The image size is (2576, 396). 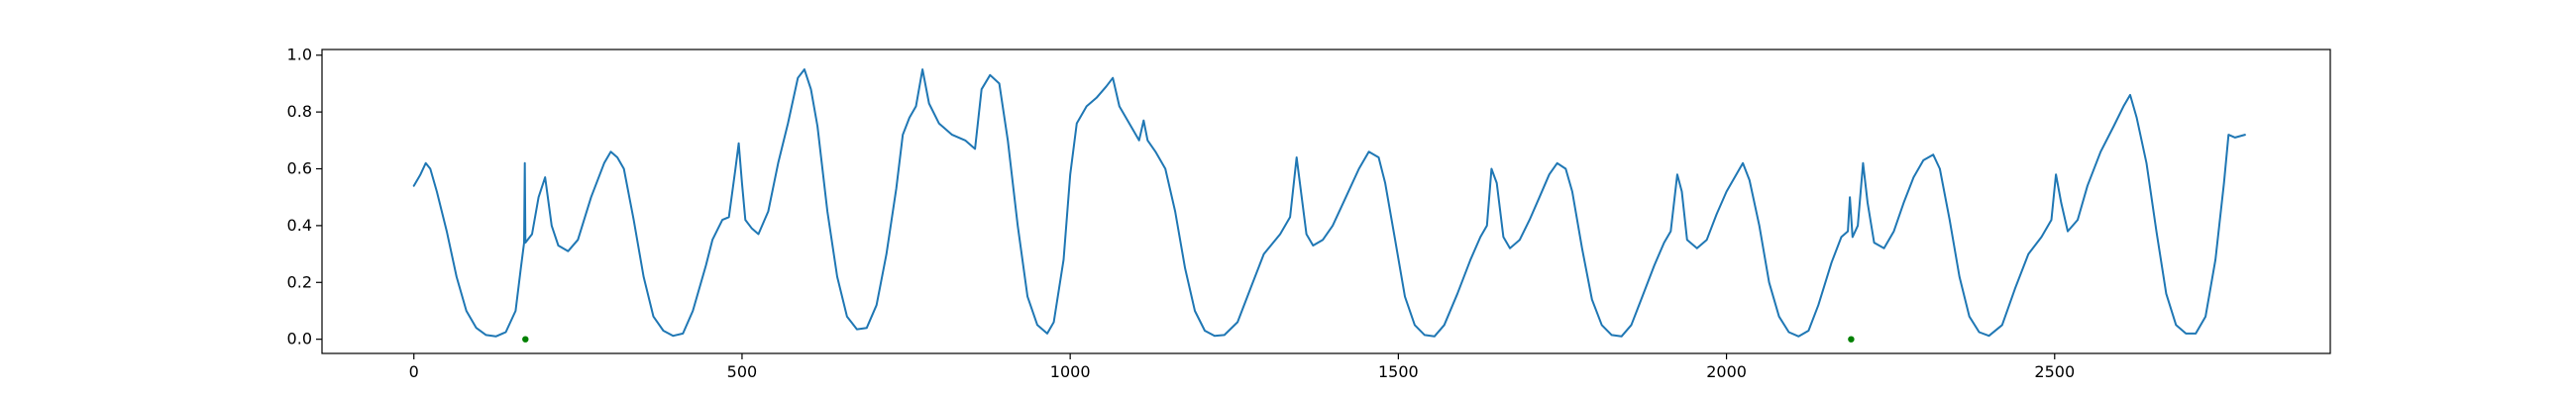 I want to click on y-tick-label-4: 0.8, so click(x=299, y=111).